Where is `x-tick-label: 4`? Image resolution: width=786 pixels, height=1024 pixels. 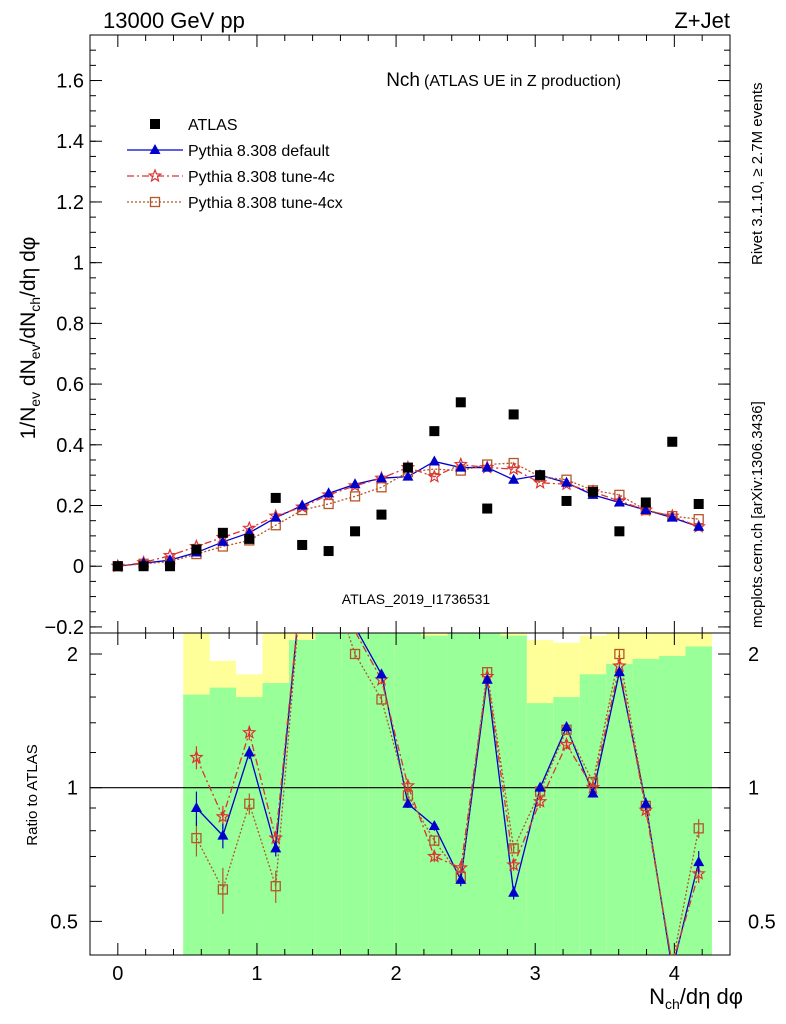 x-tick-label: 4 is located at coordinates (674, 974).